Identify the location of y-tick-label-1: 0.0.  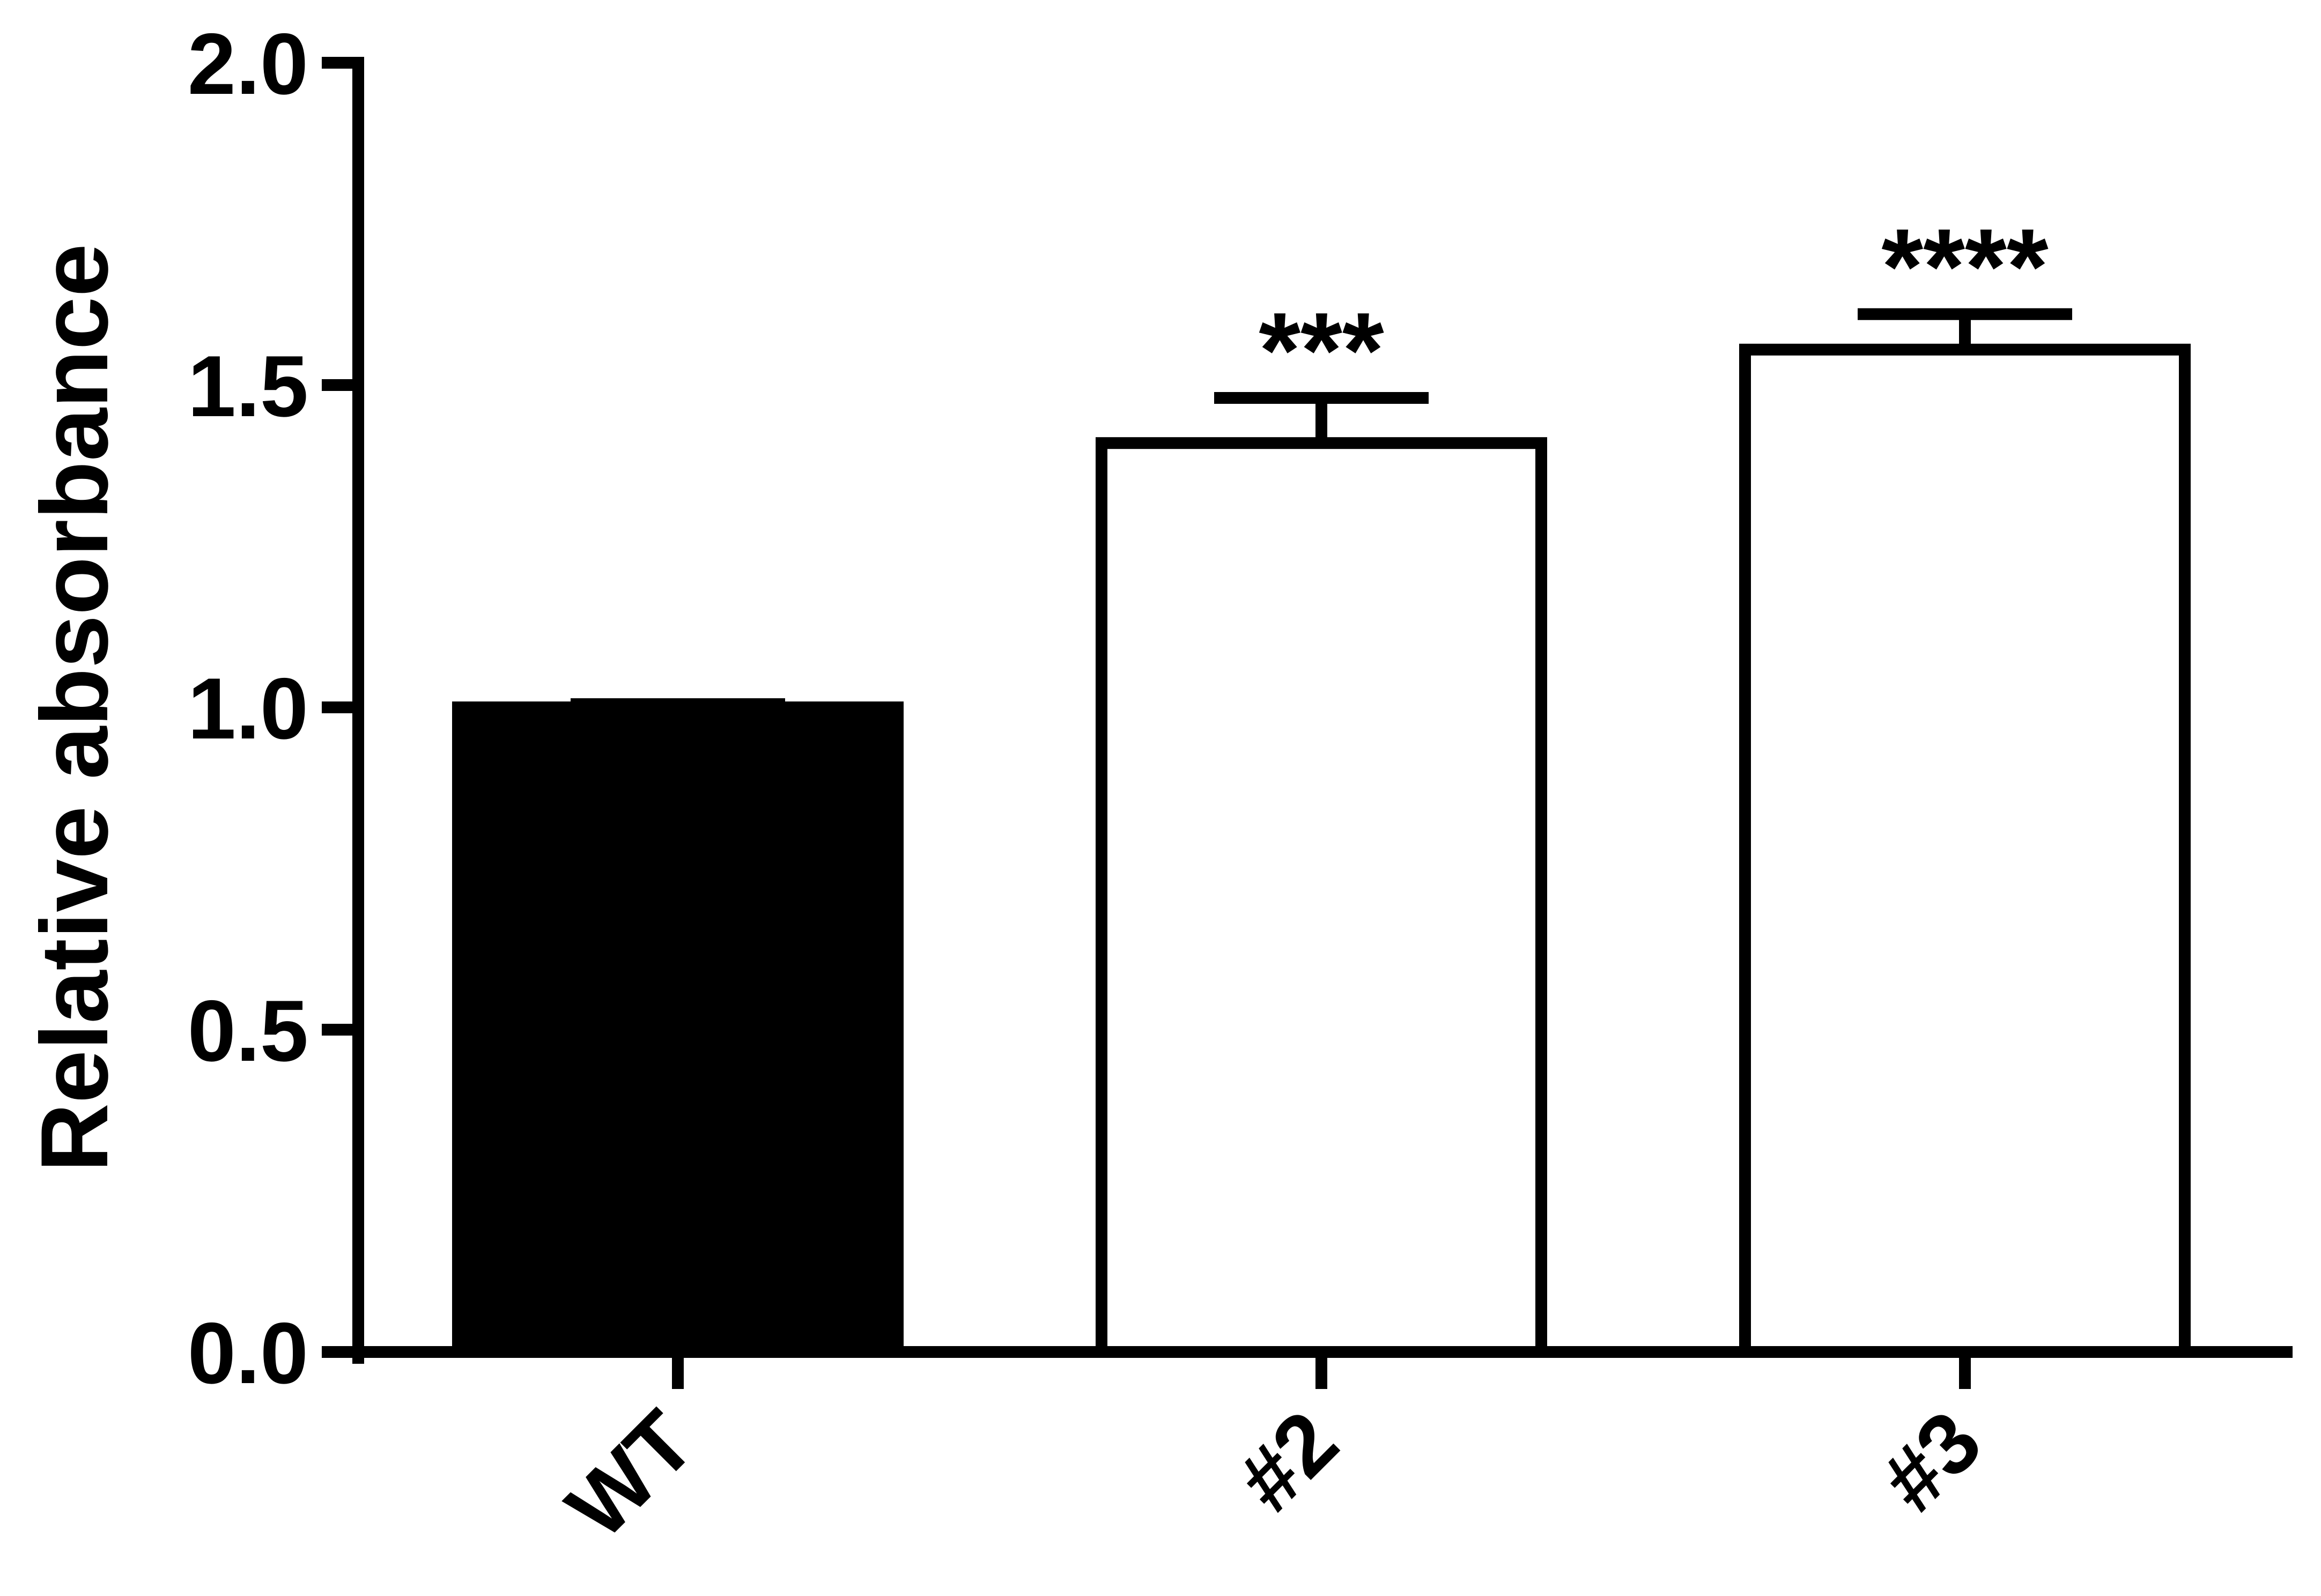
(248, 1353).